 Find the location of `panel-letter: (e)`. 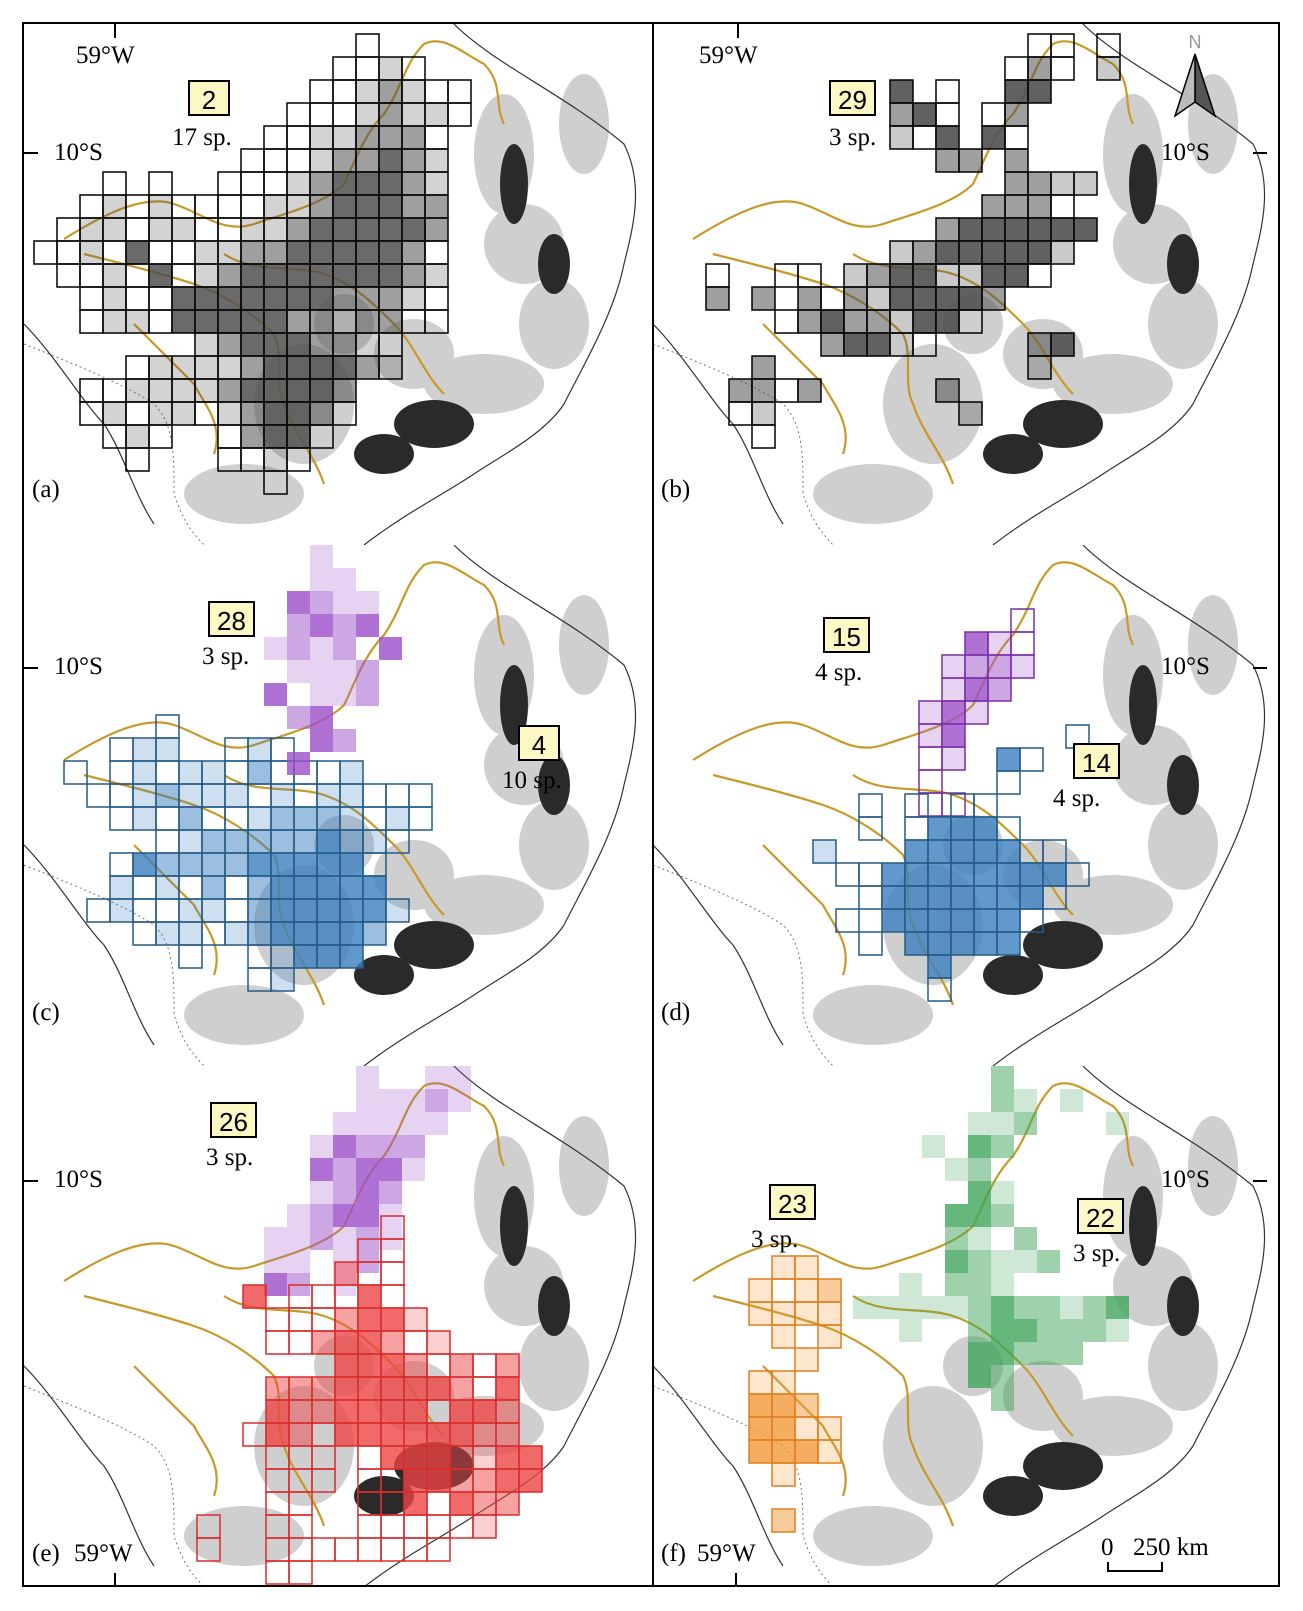

panel-letter: (e) is located at coordinates (46, 1553).